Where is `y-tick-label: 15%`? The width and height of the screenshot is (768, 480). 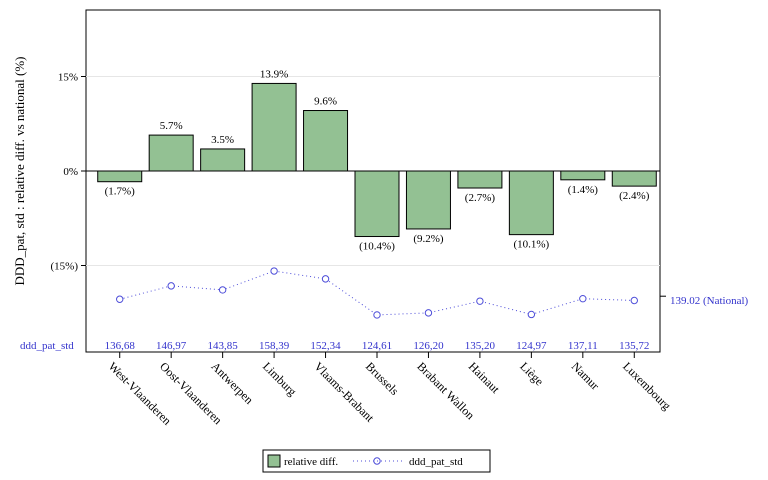 y-tick-label: 15% is located at coordinates (68, 78).